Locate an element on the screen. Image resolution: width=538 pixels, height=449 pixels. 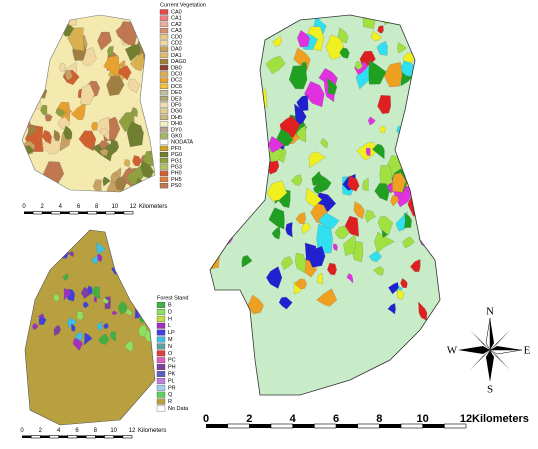
legend-label: DY0 is located at coordinates (176, 130).